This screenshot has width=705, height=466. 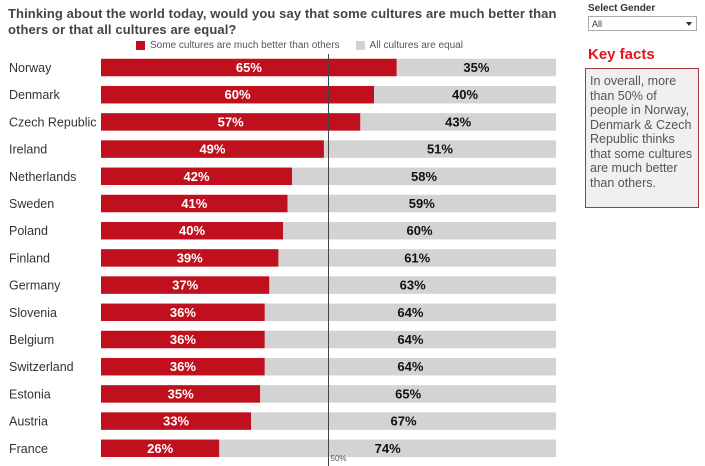 I want to click on data-label-equal-ireland: 51%, so click(x=440, y=149).